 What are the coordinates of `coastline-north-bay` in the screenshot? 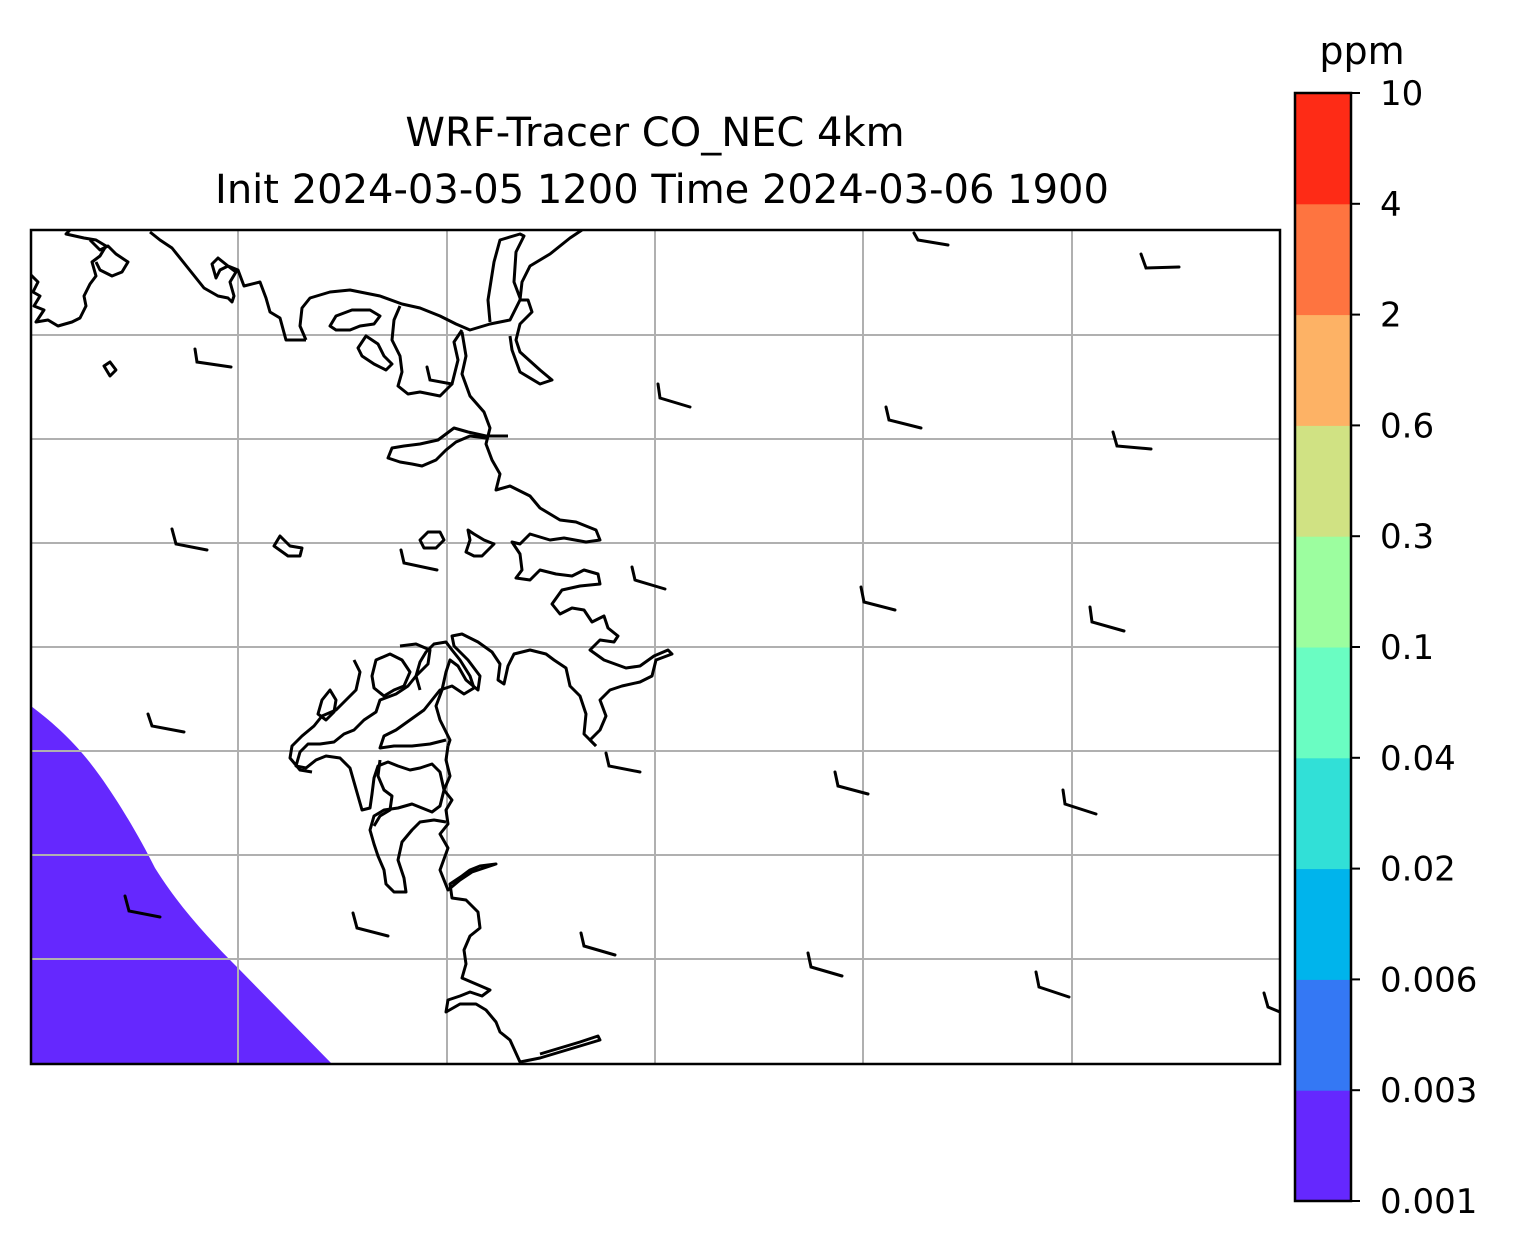 It's located at (227, 286).